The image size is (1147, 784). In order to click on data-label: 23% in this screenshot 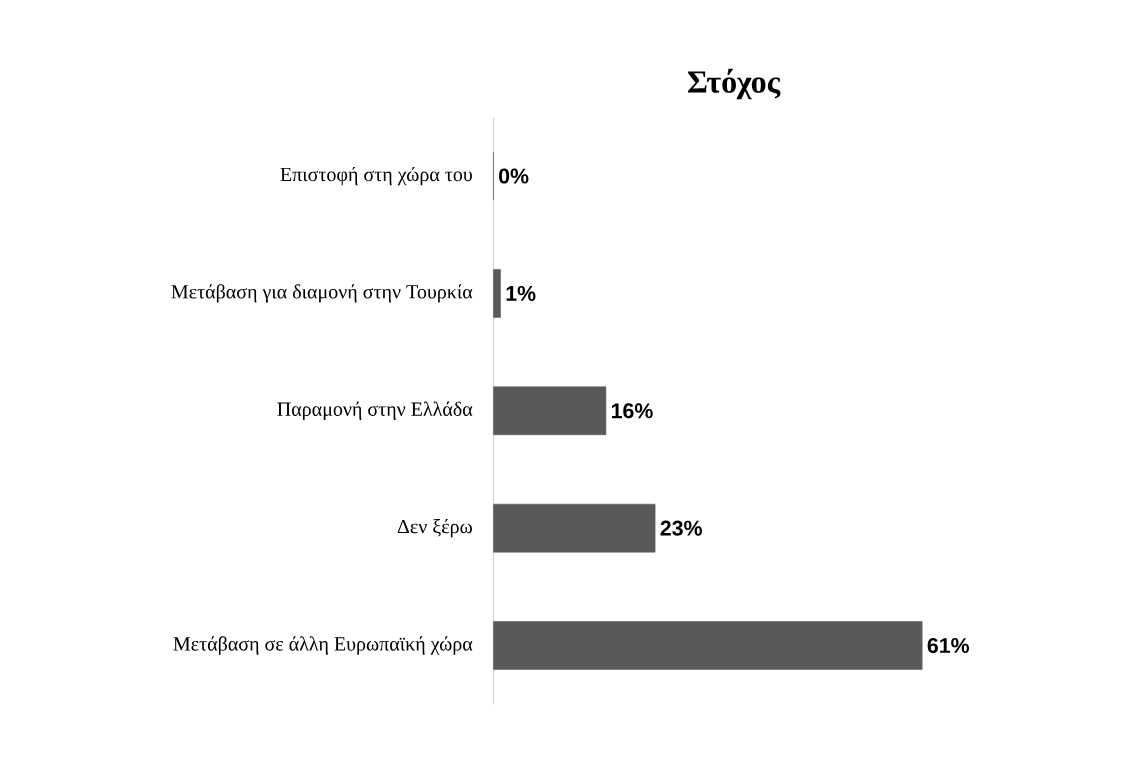, I will do `click(681, 528)`.